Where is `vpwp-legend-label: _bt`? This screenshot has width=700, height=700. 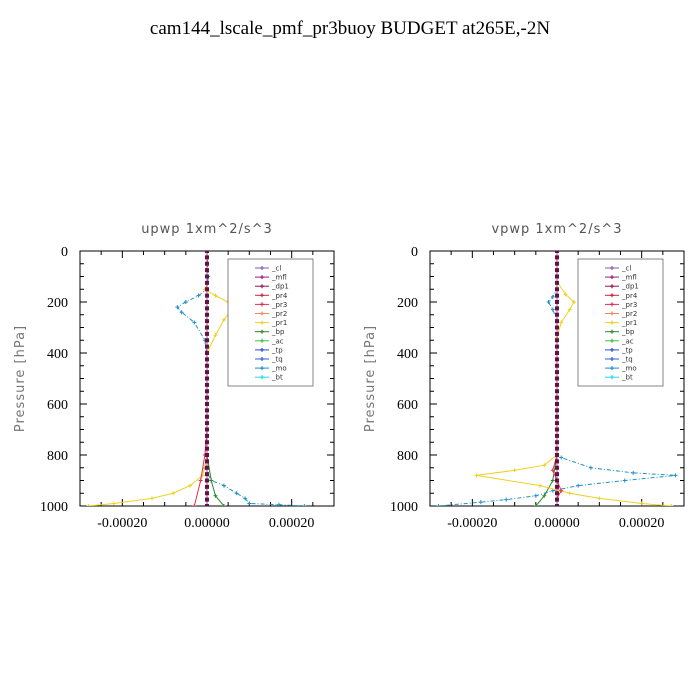 vpwp-legend-label: _bt is located at coordinates (627, 378).